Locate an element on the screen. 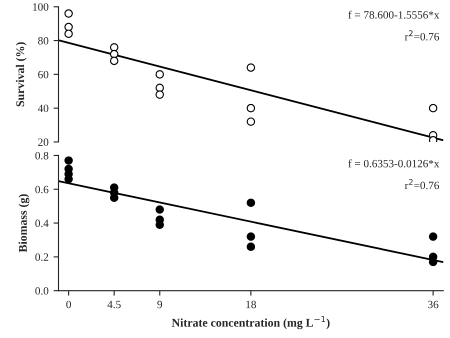 This screenshot has width=450, height=338. annotation: f = 78.600-1.5556*x is located at coordinates (394, 14).